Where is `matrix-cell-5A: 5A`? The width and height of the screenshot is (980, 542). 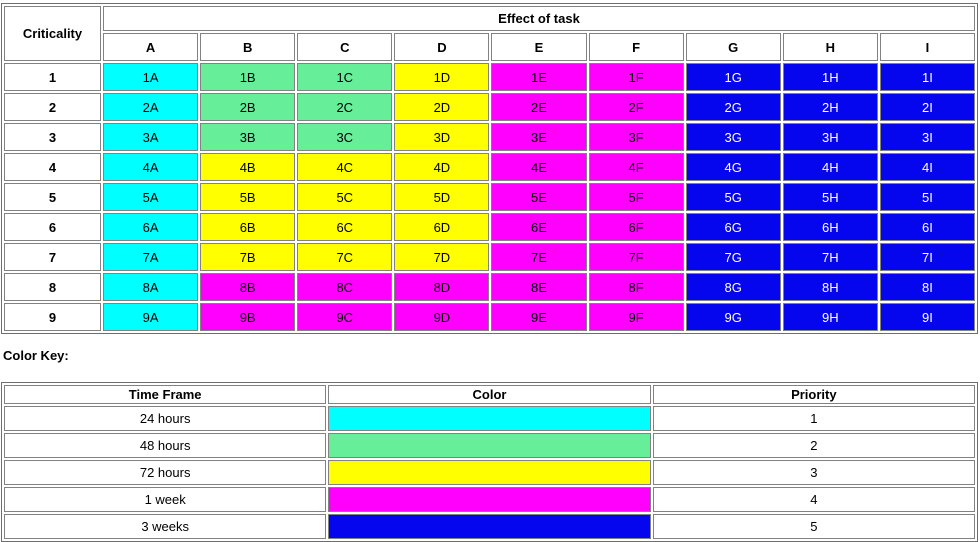 matrix-cell-5A: 5A is located at coordinates (151, 197).